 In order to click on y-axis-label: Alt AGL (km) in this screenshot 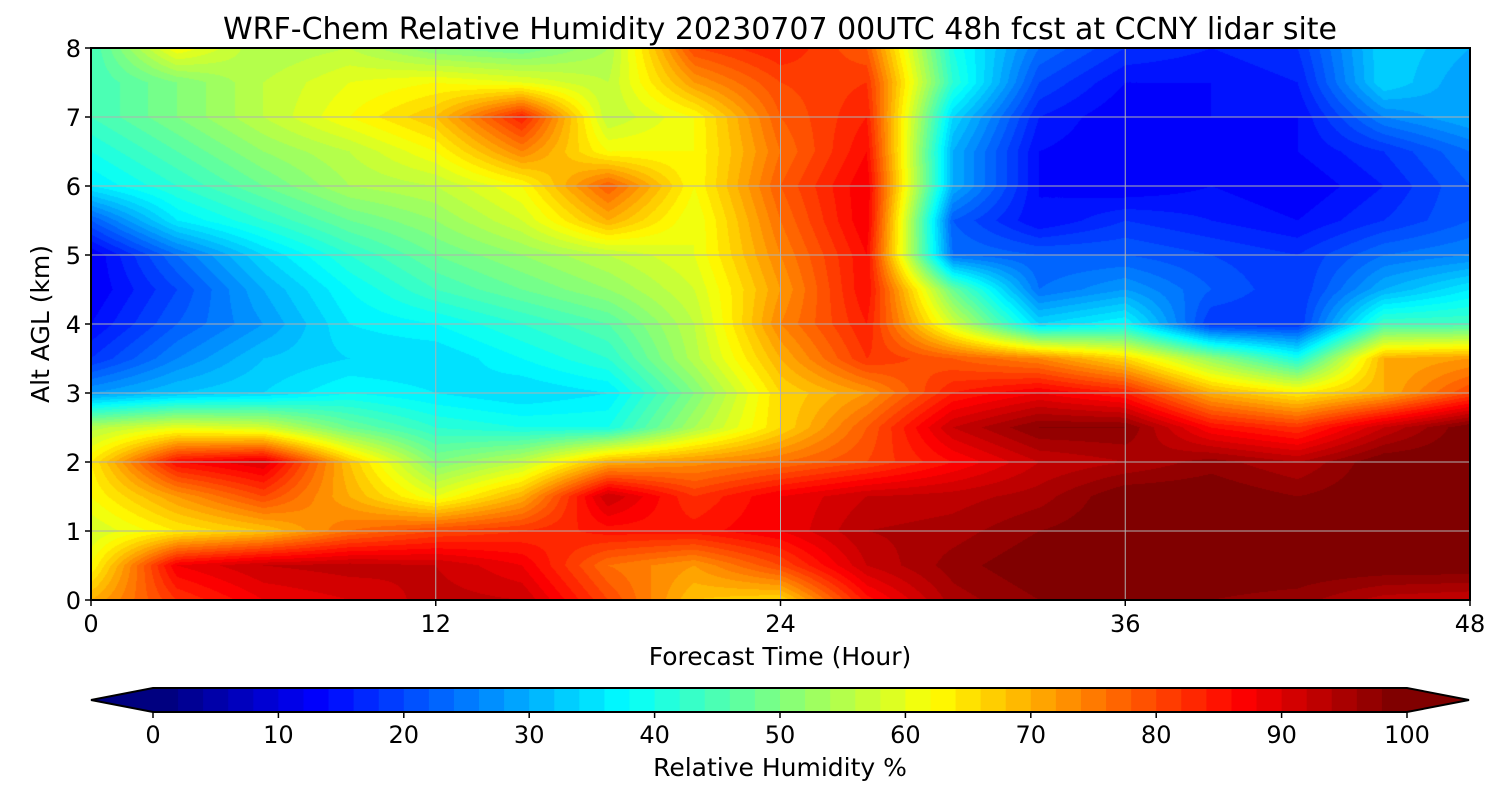, I will do `click(40, 324)`.